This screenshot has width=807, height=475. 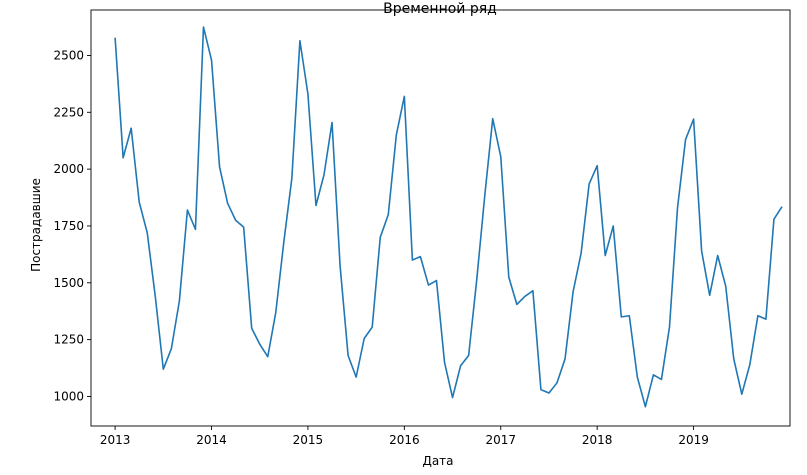 What do you see at coordinates (68, 396) in the screenshot?
I see `y-tick-label: 1000` at bounding box center [68, 396].